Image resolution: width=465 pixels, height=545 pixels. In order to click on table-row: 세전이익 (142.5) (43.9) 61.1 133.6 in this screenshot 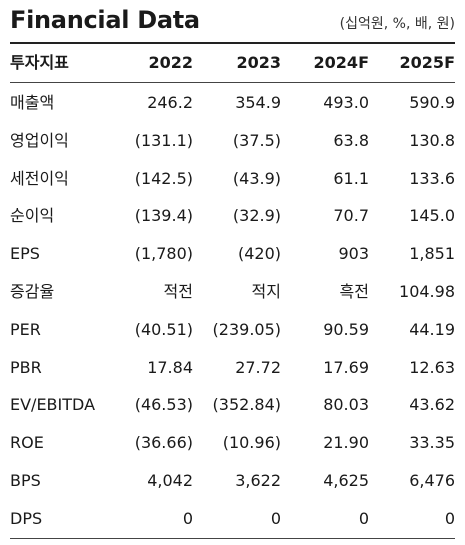, I will do `click(232, 179)`.